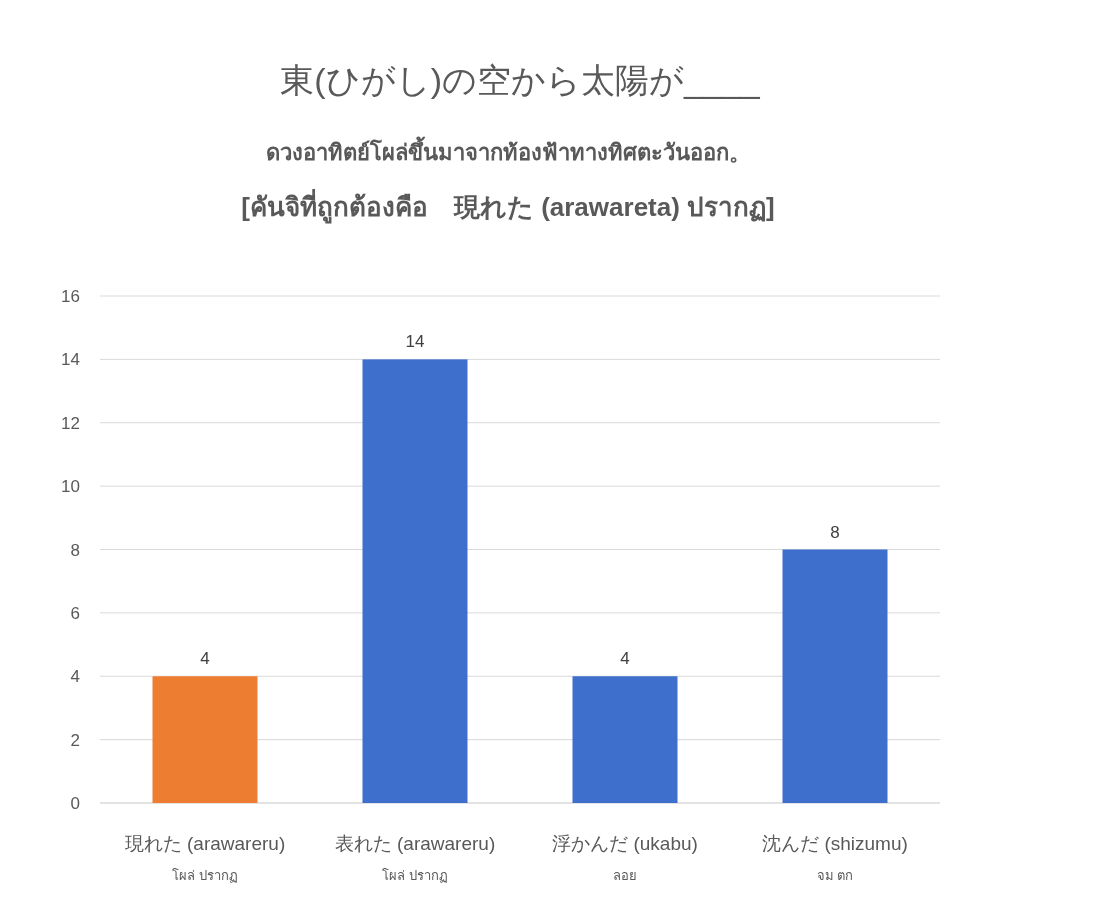 This screenshot has width=1101, height=898. What do you see at coordinates (75, 740) in the screenshot?
I see `y-tick-label: 2` at bounding box center [75, 740].